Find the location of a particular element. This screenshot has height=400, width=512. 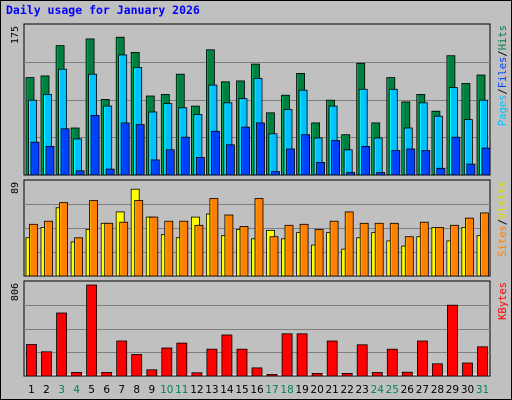

y-max-label: 175 is located at coordinates (15, 35).